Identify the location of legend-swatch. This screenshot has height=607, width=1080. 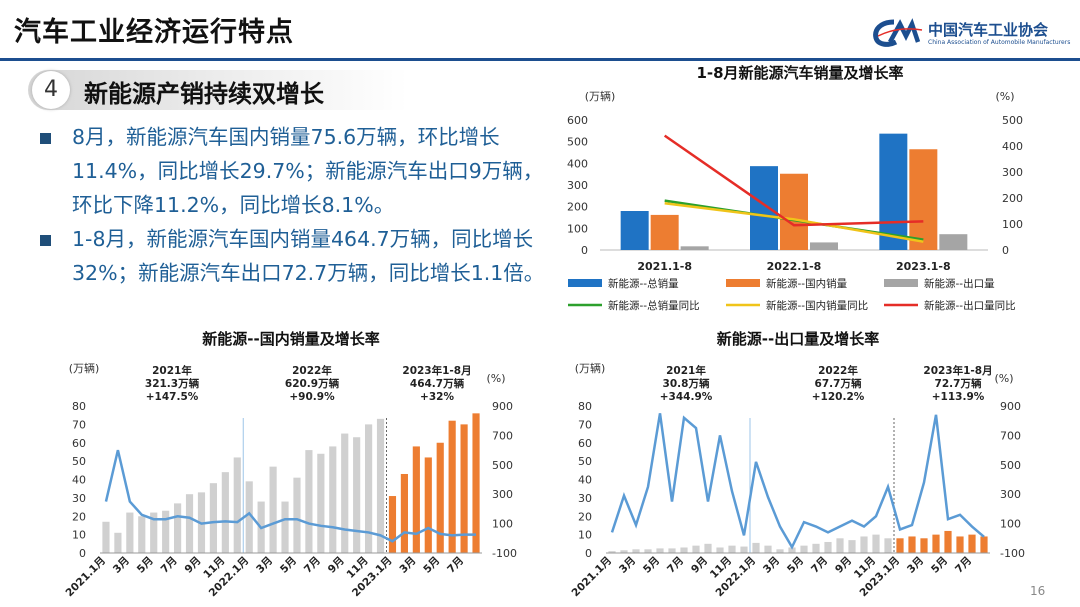
(585, 283).